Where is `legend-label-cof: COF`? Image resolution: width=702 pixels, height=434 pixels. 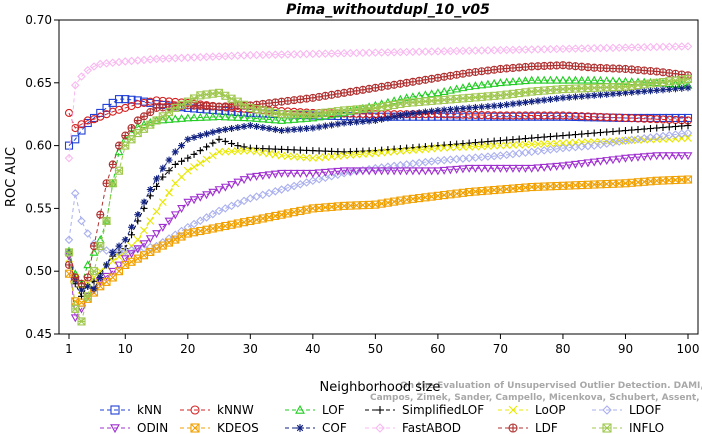
legend-label-cof: COF is located at coordinates (334, 427).